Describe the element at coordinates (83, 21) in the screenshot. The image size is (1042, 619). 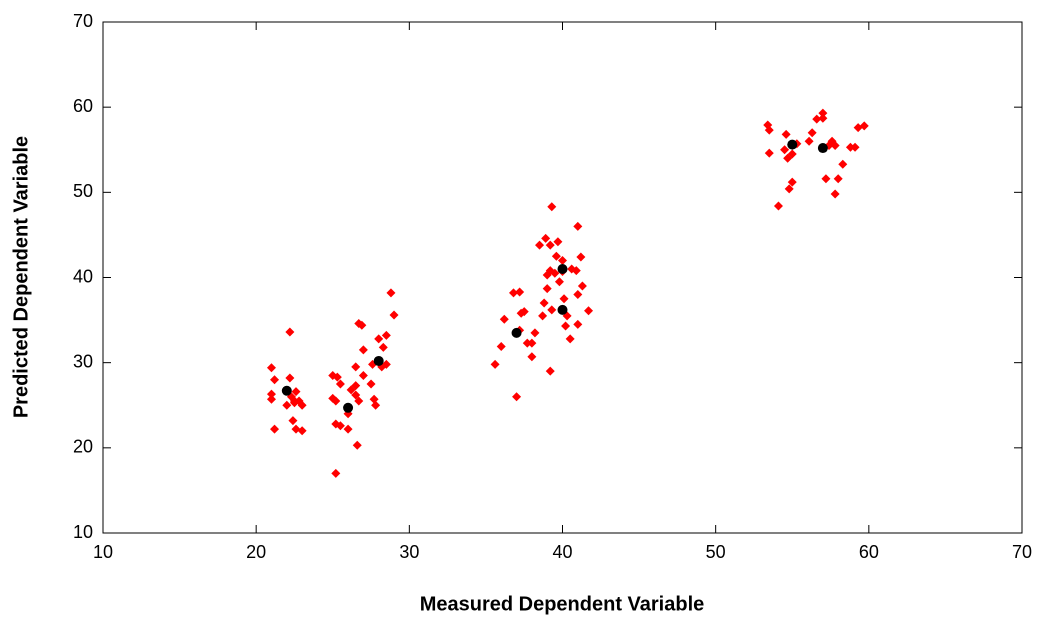
I see `y-tick-label: 70` at that location.